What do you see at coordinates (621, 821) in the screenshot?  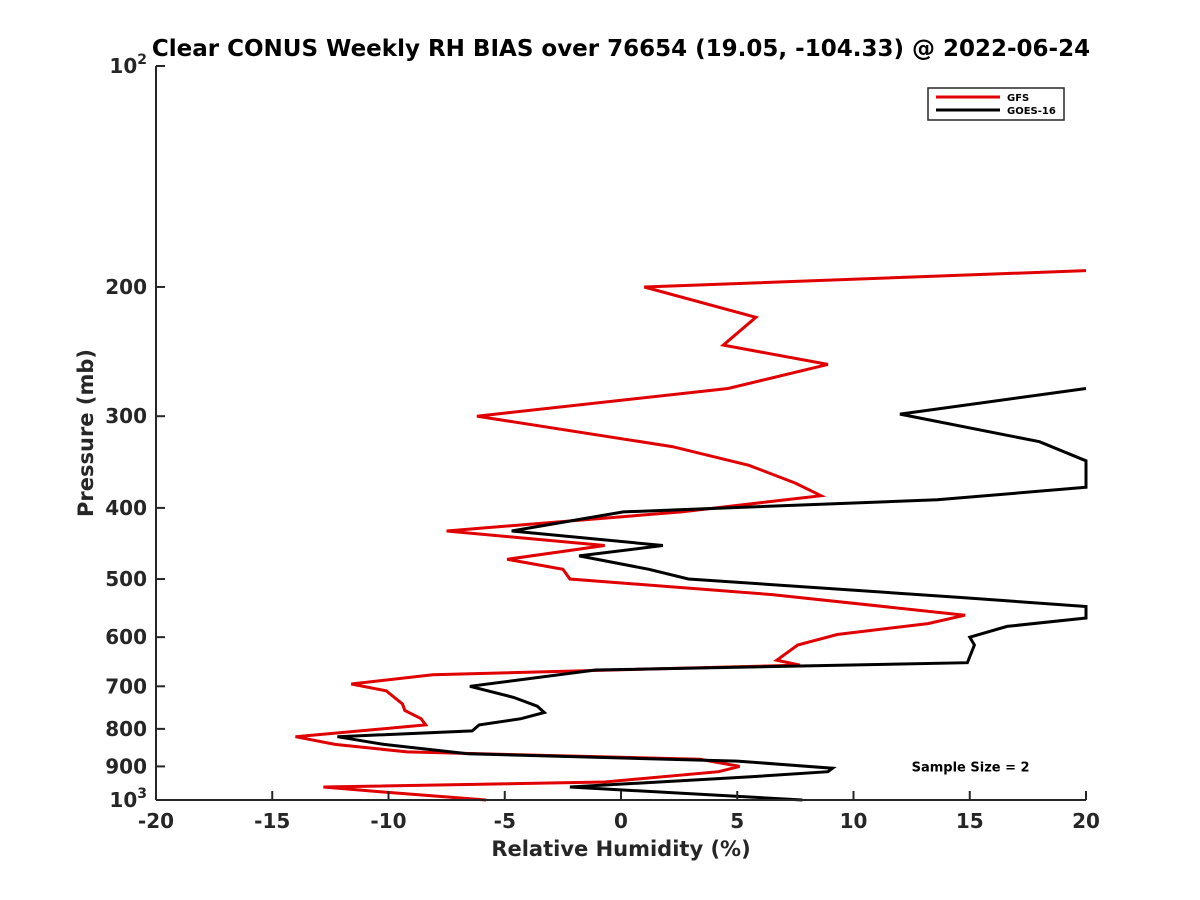 I see `x-tick-label: 0` at bounding box center [621, 821].